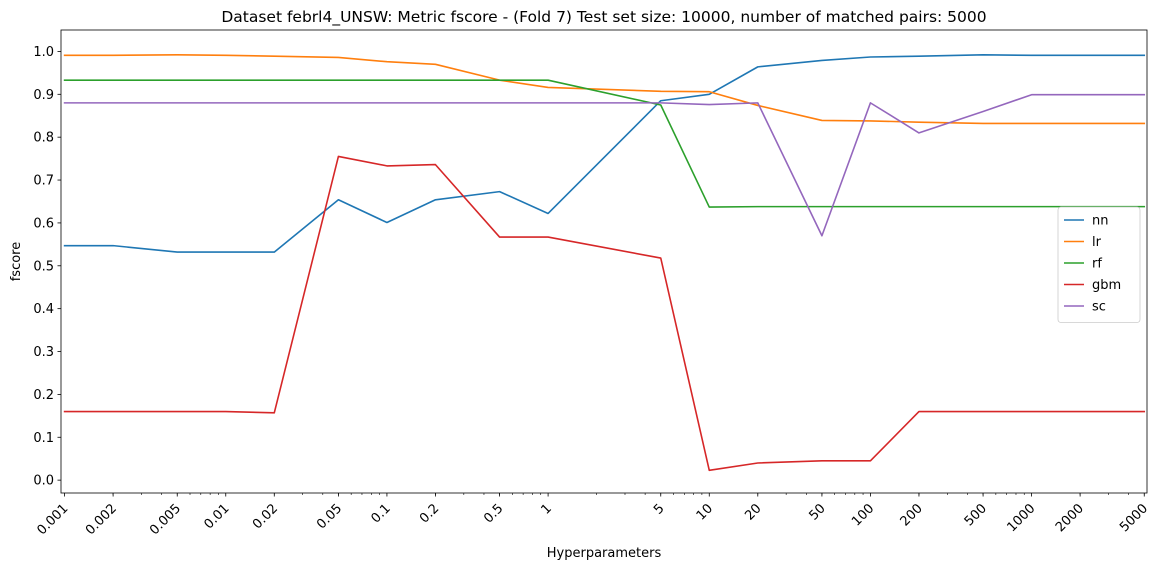  Describe the element at coordinates (43, 95) in the screenshot. I see `y-tick-label: 0.9` at that location.